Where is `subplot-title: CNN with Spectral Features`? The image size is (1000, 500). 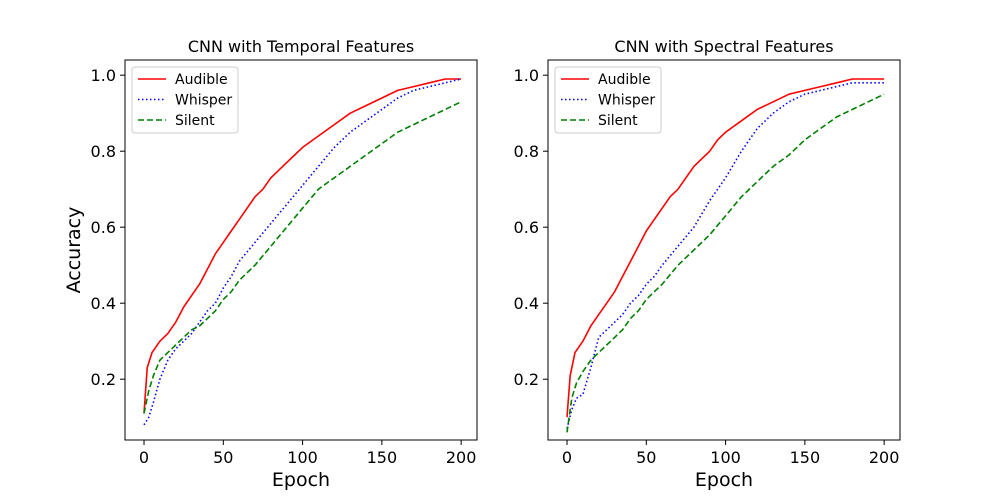 subplot-title: CNN with Spectral Features is located at coordinates (723, 46).